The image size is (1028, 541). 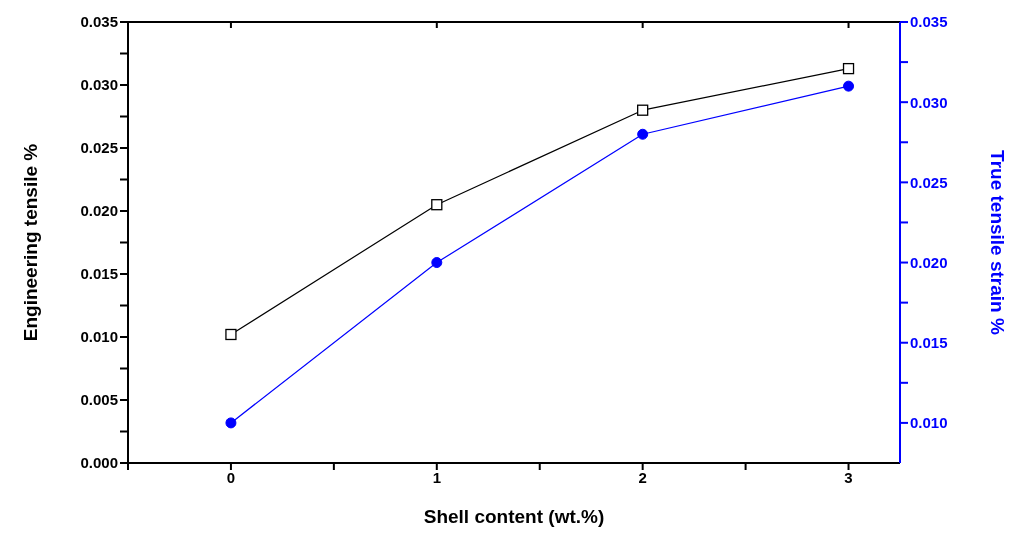 I want to click on x-tick-label: 0, so click(x=231, y=477).